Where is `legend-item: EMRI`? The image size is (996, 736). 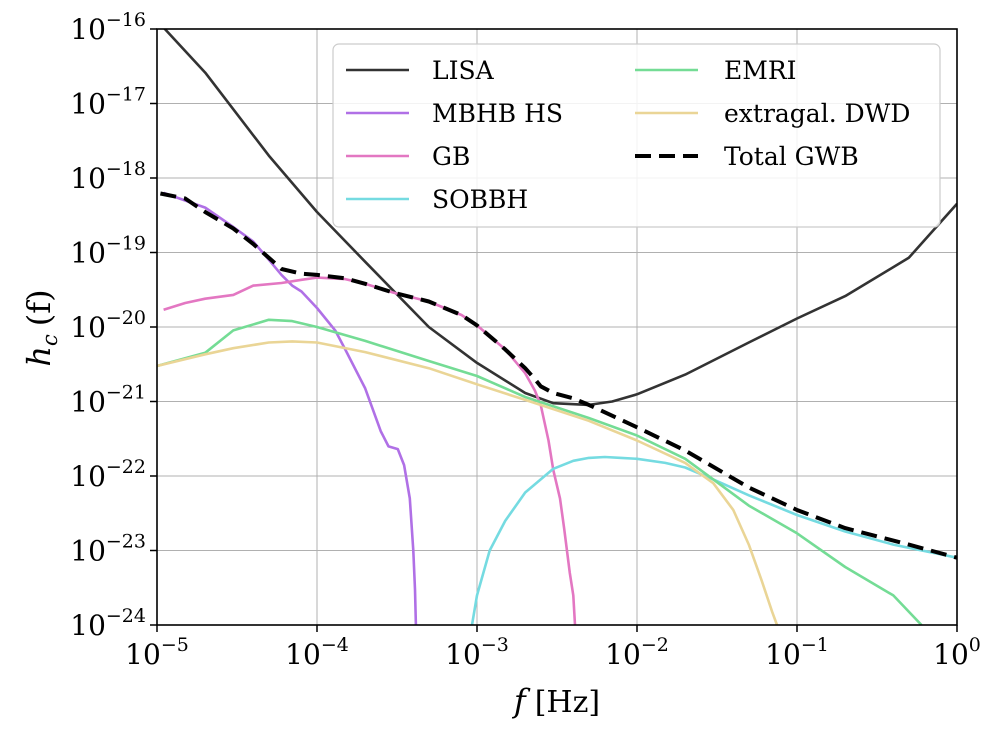
legend-item: EMRI is located at coordinates (716, 70).